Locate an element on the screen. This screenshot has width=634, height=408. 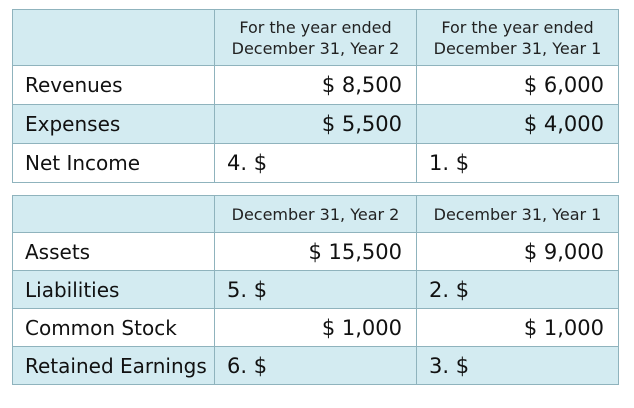
header-year1-line1: For the year ended is located at coordinates (517, 27).